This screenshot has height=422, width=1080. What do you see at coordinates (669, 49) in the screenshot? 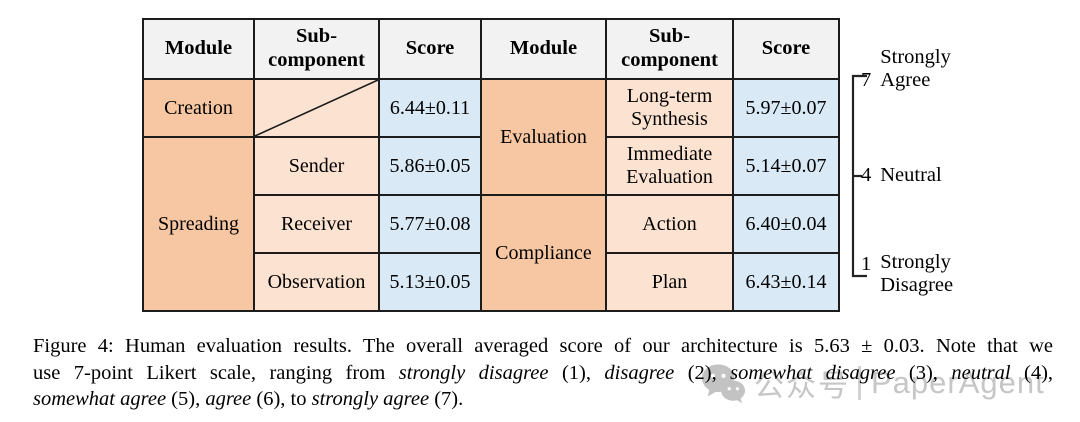
I see `header-subcomponent-right: Sub-component` at bounding box center [669, 49].